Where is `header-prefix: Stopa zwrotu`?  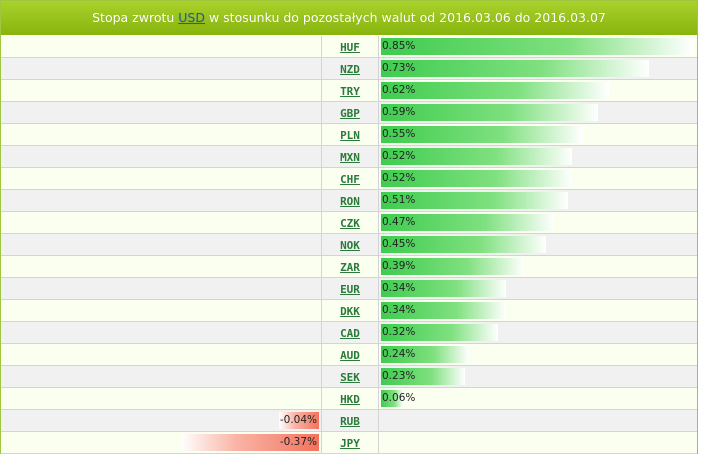 header-prefix: Stopa zwrotu is located at coordinates (135, 17).